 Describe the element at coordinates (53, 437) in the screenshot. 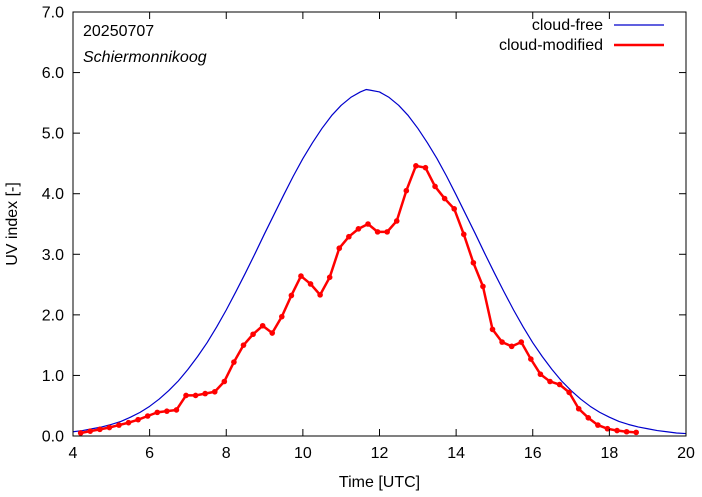

I see `y-tick-label: 0.0` at that location.